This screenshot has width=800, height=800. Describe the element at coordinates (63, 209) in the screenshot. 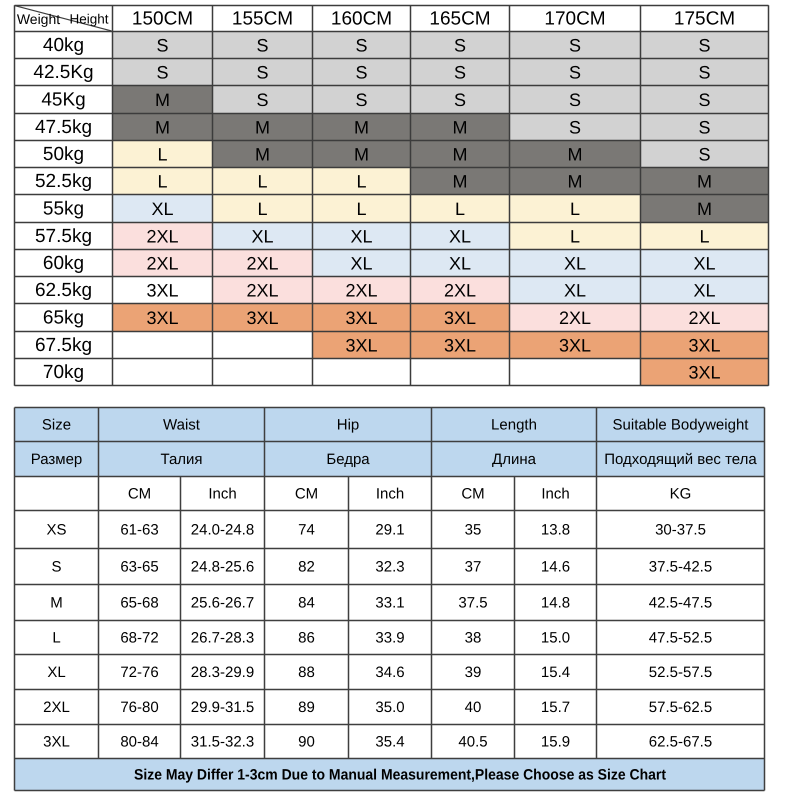

I see `svg-text: 55kg` at that location.